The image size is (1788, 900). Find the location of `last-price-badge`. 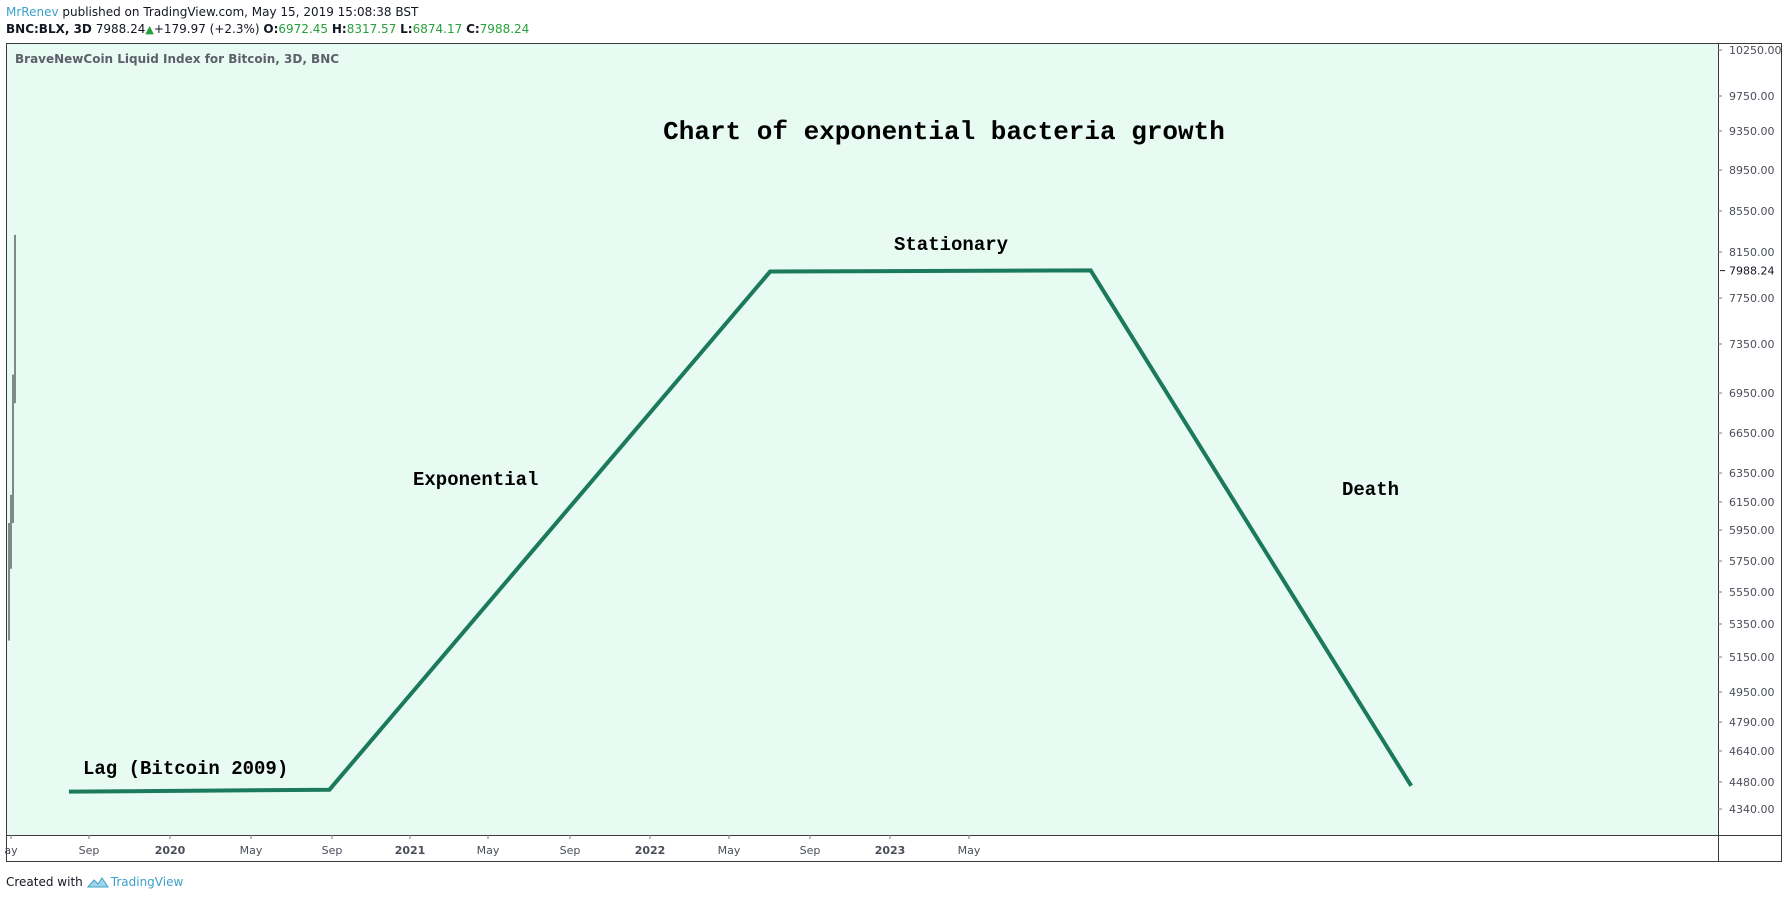

last-price-badge is located at coordinates (1750, 270).